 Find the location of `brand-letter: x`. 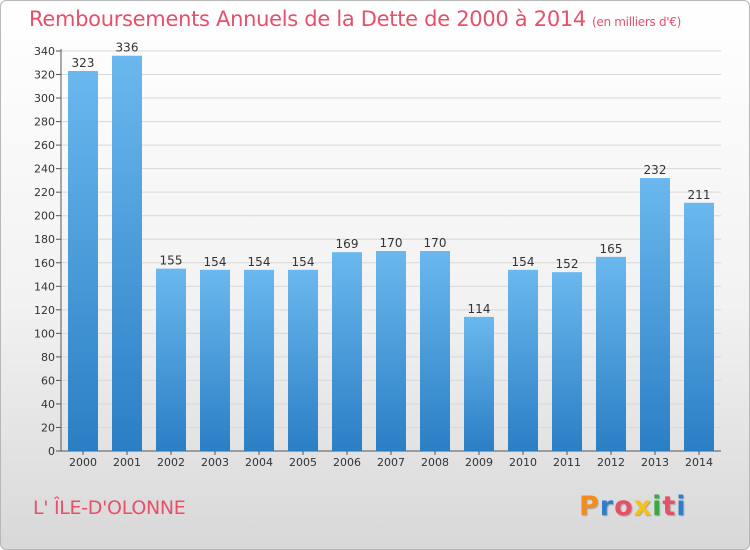

brand-letter: x is located at coordinates (643, 506).